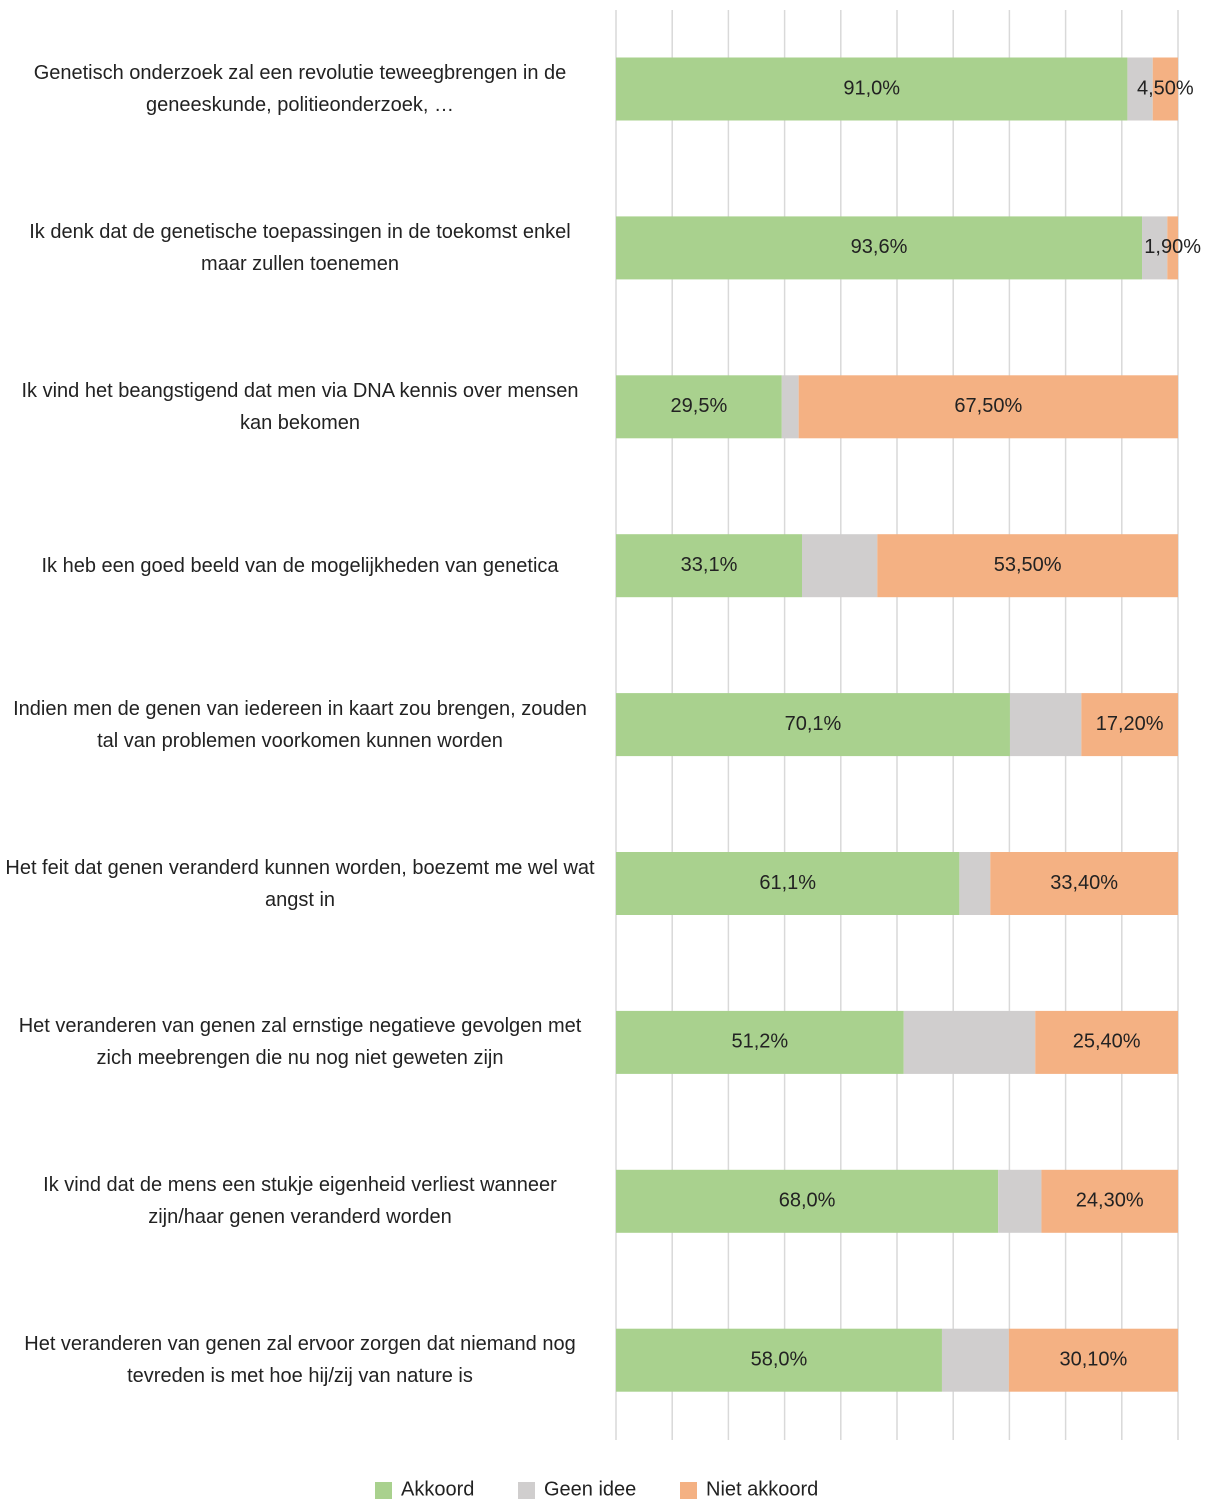 The height and width of the screenshot is (1504, 1207). Describe the element at coordinates (762, 1489) in the screenshot. I see `legend-label: Niet akkoord` at that location.